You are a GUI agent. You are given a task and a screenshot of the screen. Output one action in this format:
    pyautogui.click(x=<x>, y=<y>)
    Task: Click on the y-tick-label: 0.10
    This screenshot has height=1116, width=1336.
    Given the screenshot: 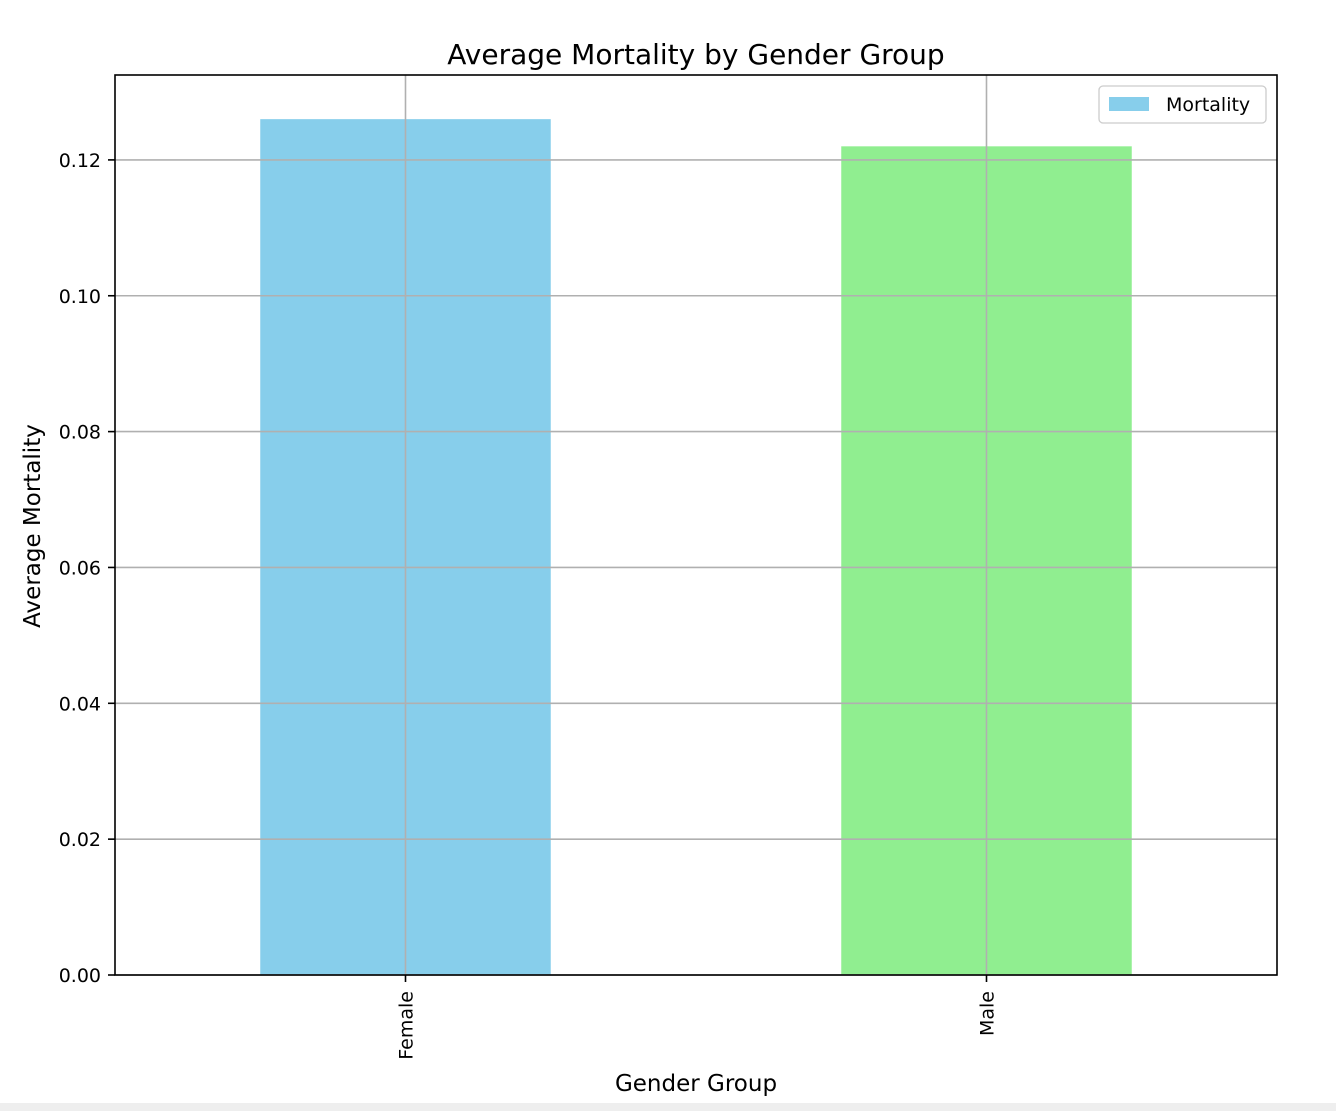 What is the action you would take?
    pyautogui.click(x=80, y=297)
    